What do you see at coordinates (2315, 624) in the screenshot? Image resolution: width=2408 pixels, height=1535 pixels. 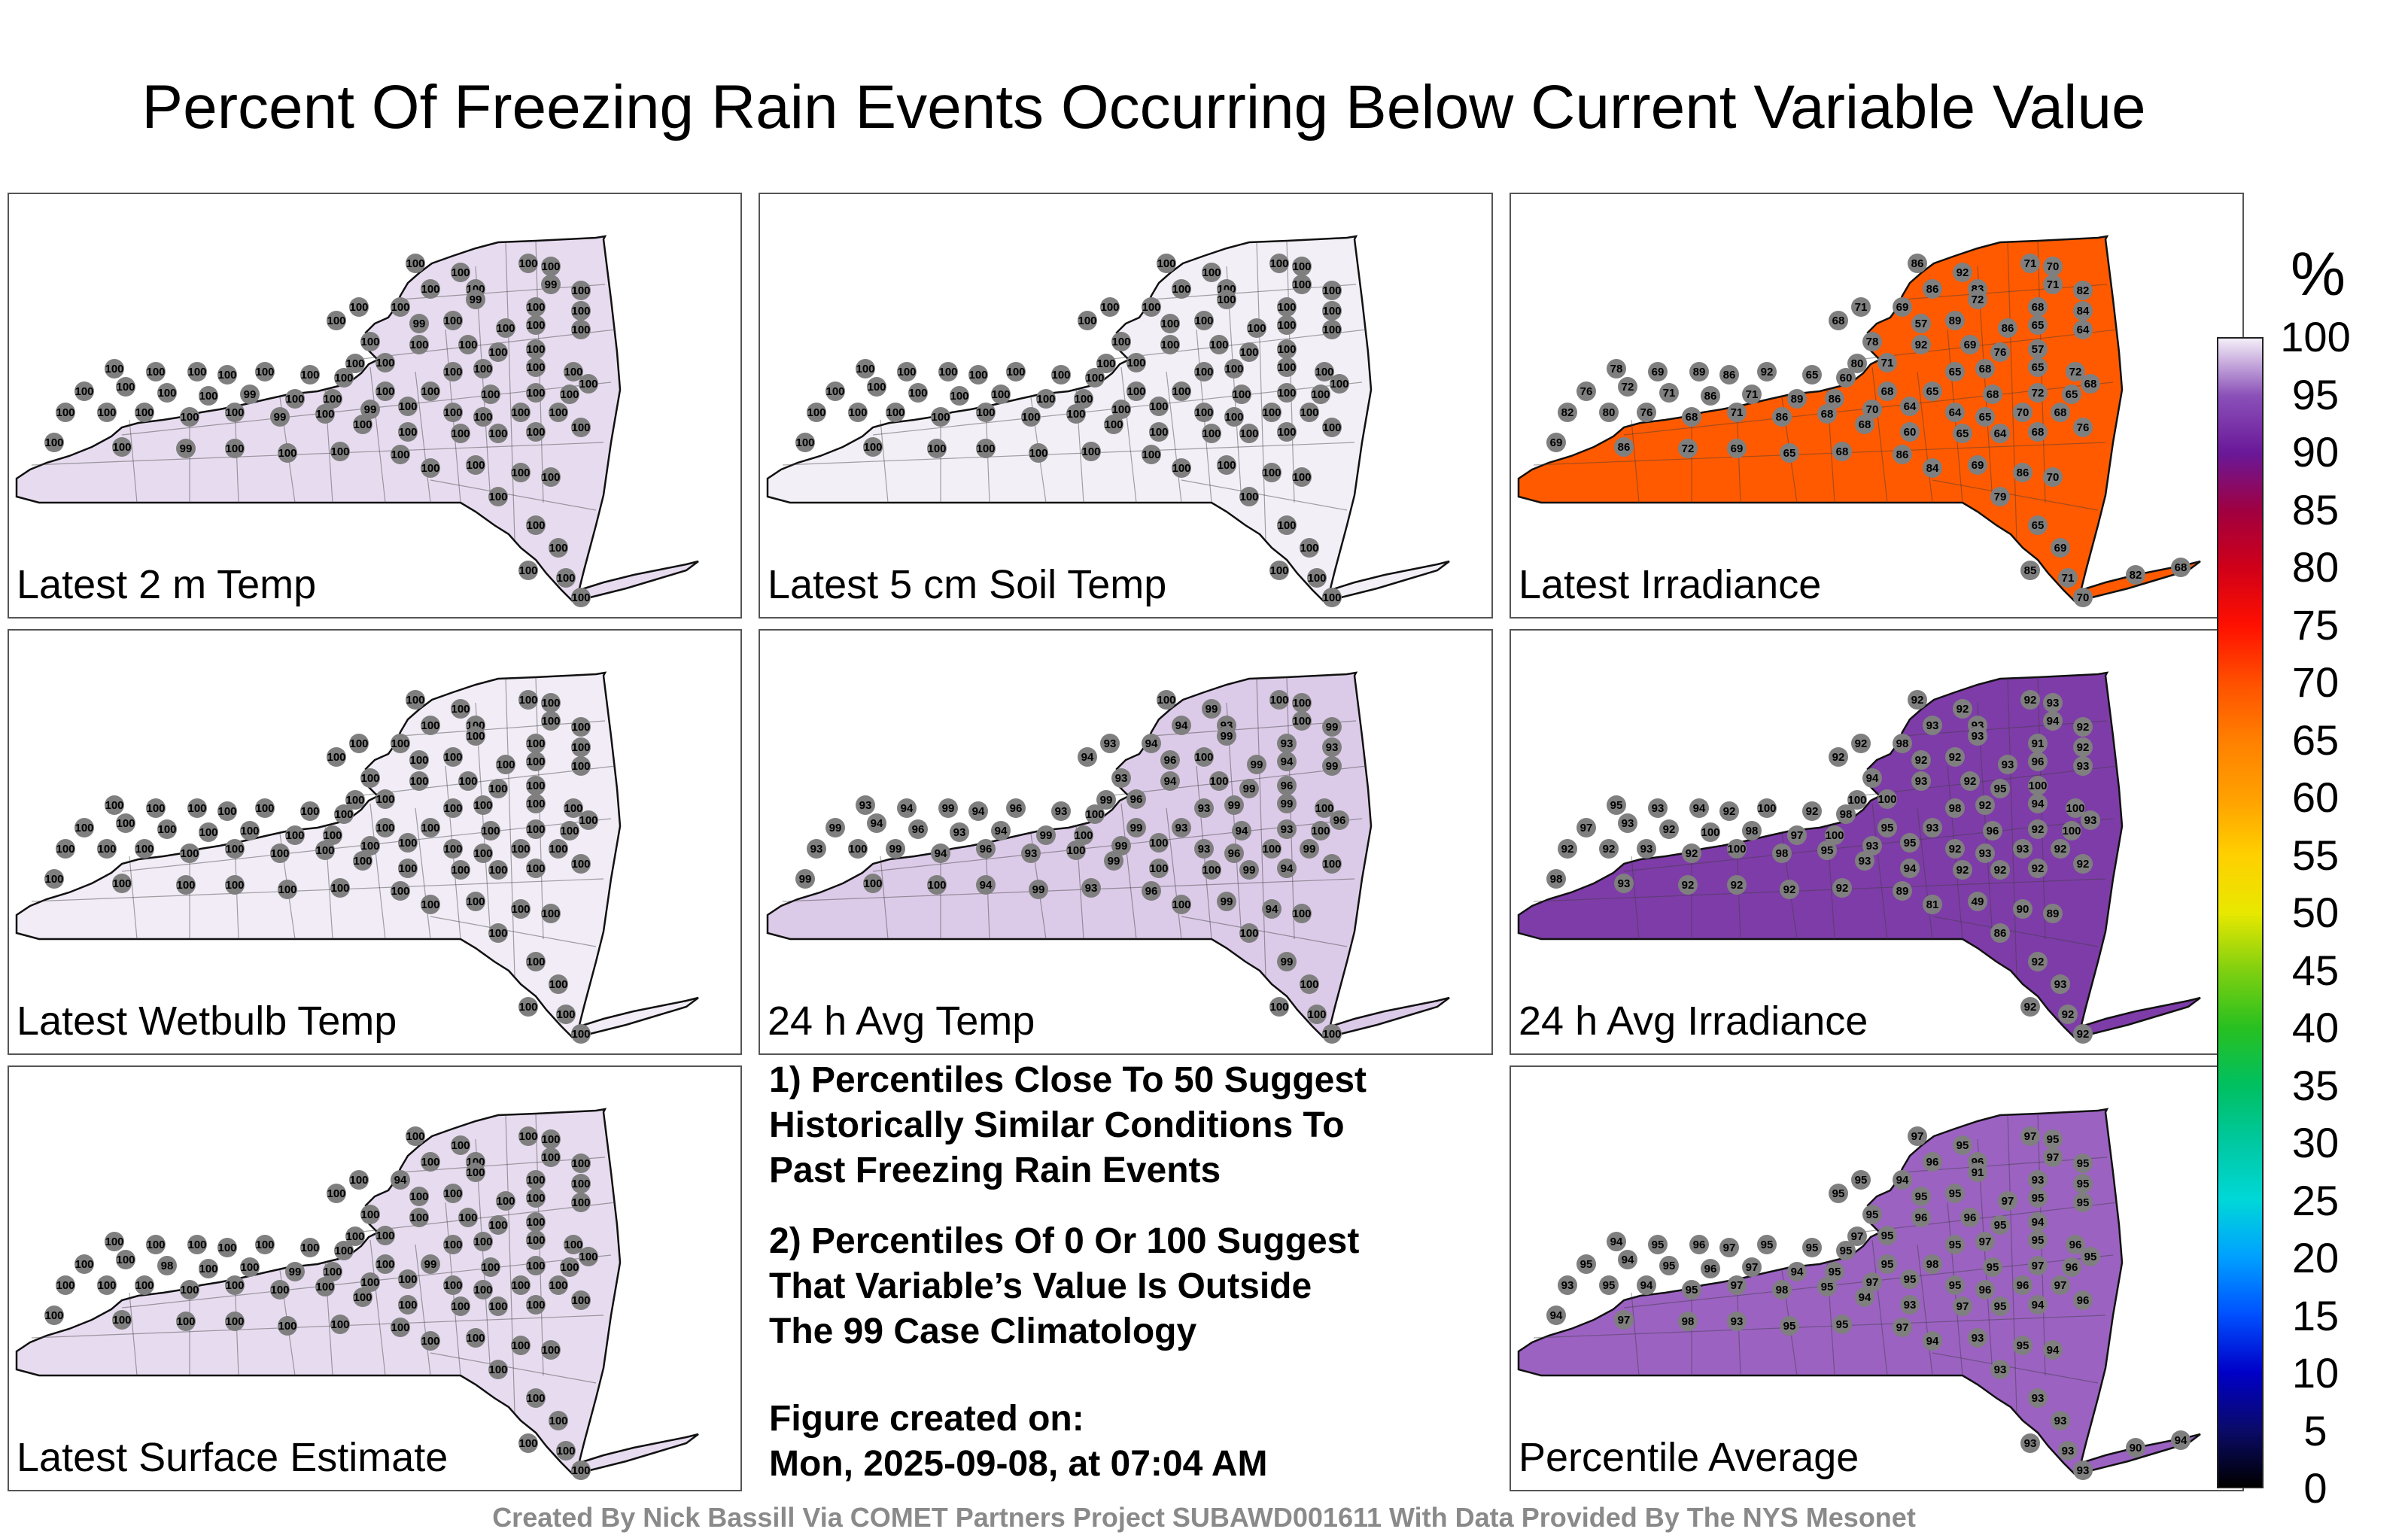 I see `colorbar-tick-label: 75` at bounding box center [2315, 624].